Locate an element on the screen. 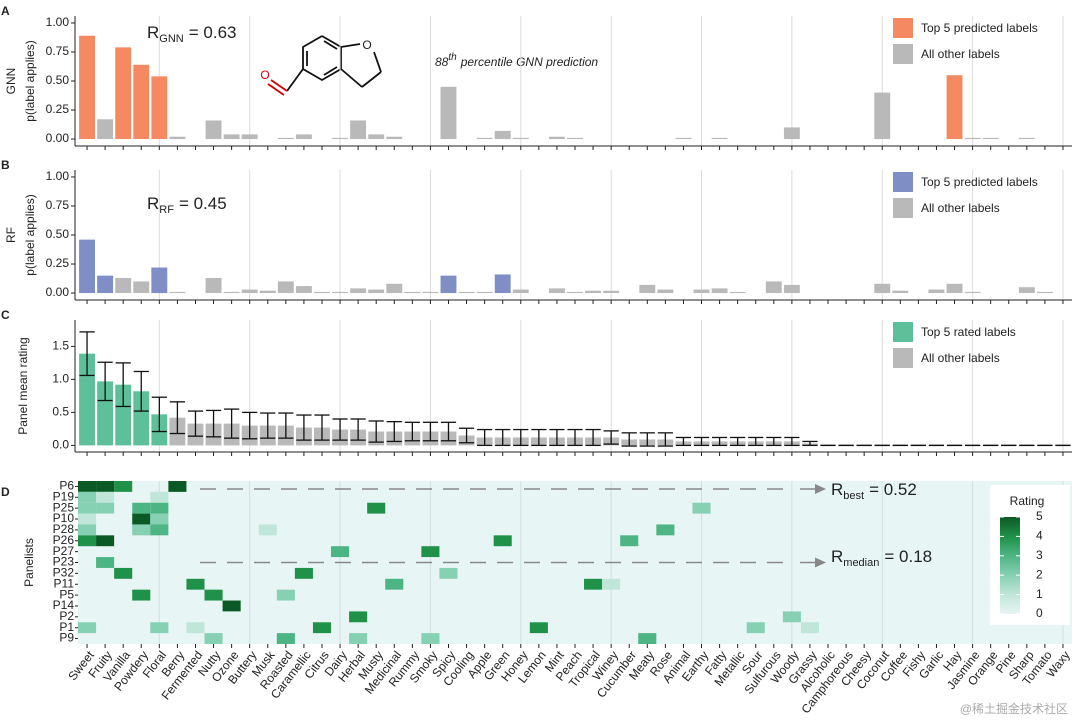 Image resolution: width=1075 pixels, height=722 pixels. ann-sub: GNN is located at coordinates (171, 39).